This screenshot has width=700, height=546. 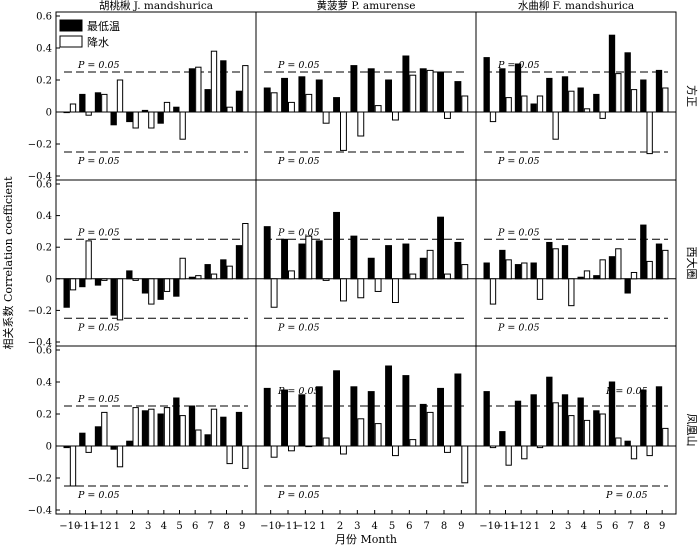 What do you see at coordinates (409, 526) in the screenshot?
I see `x-tick-label: 6` at bounding box center [409, 526].